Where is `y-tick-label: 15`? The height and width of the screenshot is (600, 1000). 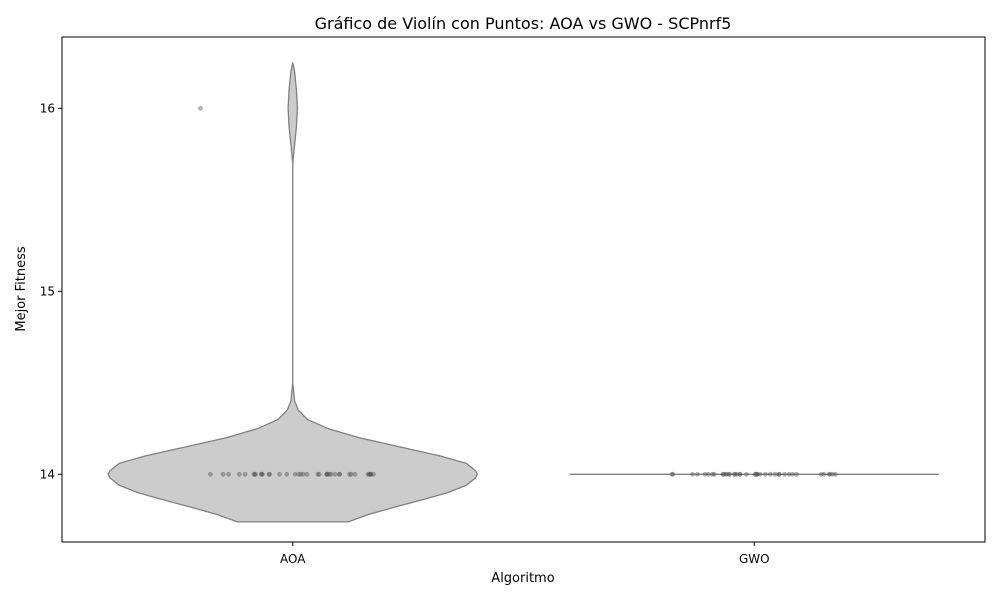 y-tick-label: 15 is located at coordinates (47, 291).